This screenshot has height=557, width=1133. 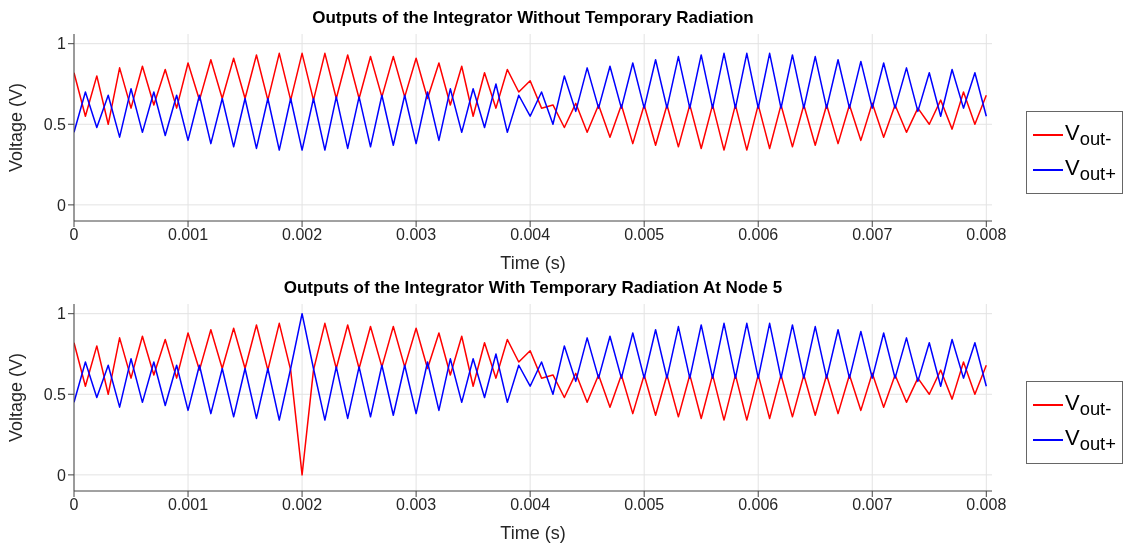 I want to click on line-series, so click(x=531, y=101).